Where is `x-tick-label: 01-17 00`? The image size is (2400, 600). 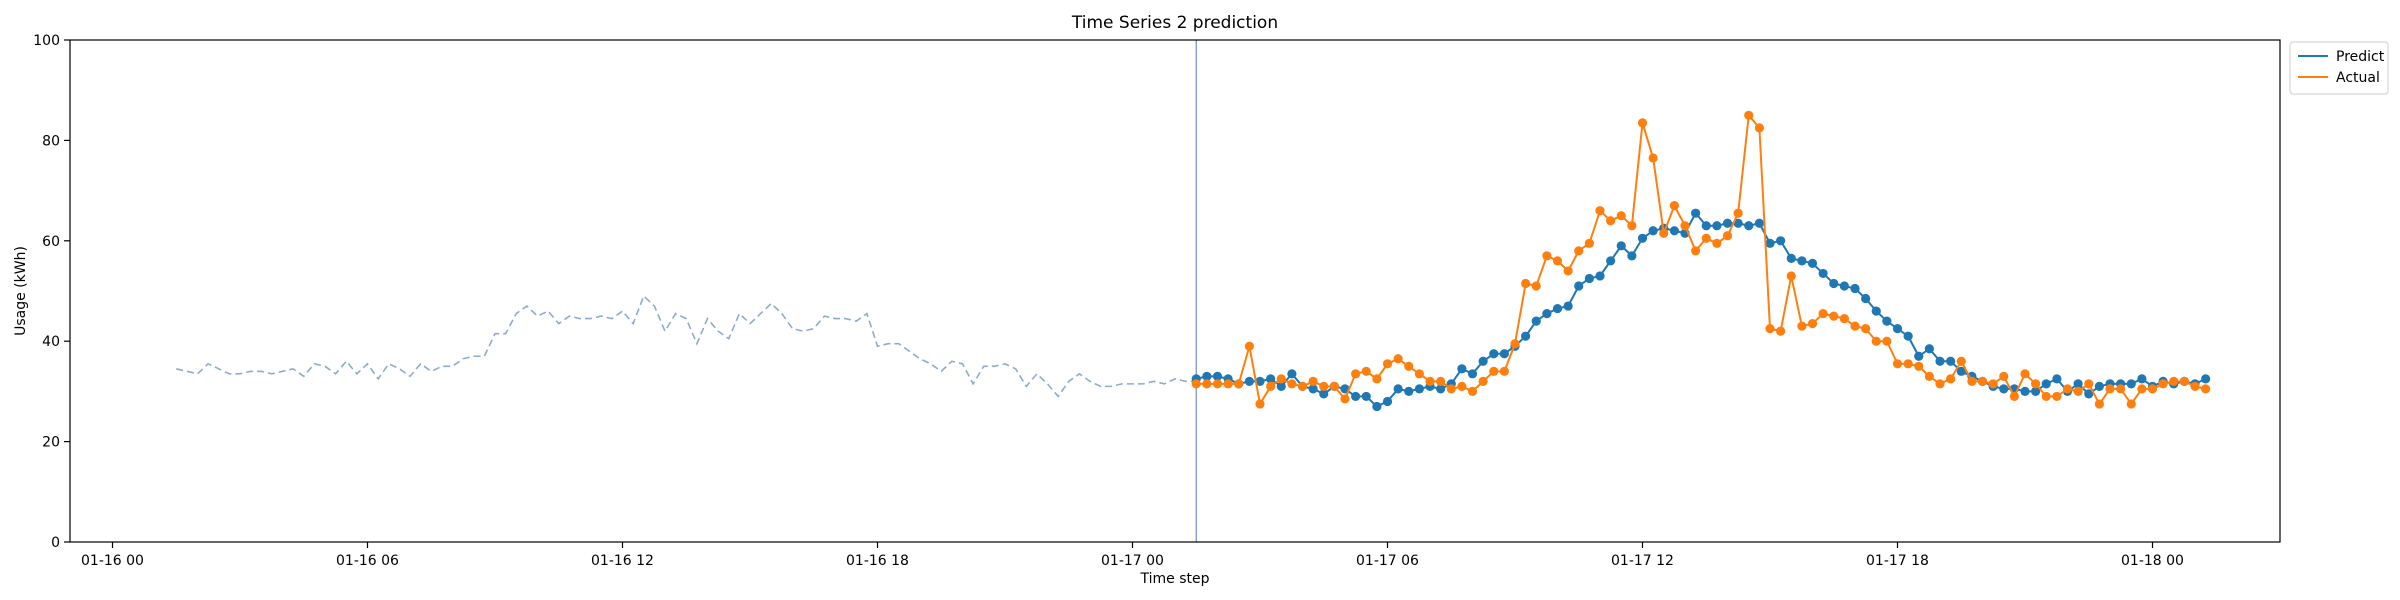
x-tick-label: 01-17 00 is located at coordinates (1132, 561).